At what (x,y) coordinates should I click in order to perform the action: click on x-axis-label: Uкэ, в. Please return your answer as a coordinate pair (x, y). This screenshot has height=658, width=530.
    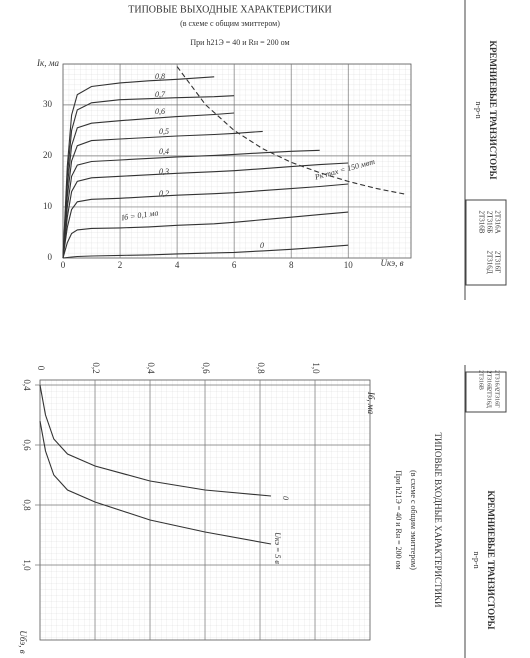
    Looking at the image, I should click on (392, 263).